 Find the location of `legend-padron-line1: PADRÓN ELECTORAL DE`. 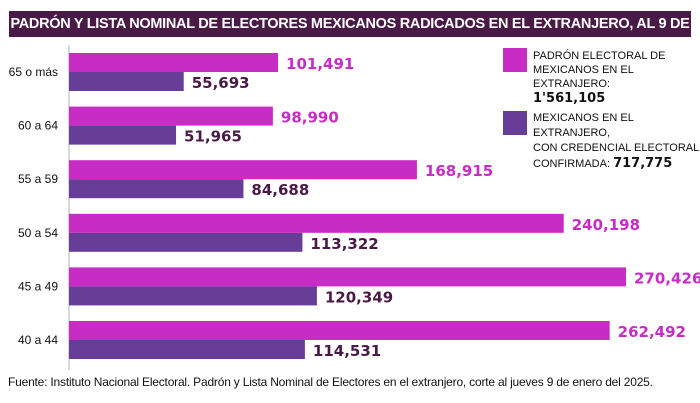

legend-padron-line1: PADRÓN ELECTORAL DE is located at coordinates (599, 56).